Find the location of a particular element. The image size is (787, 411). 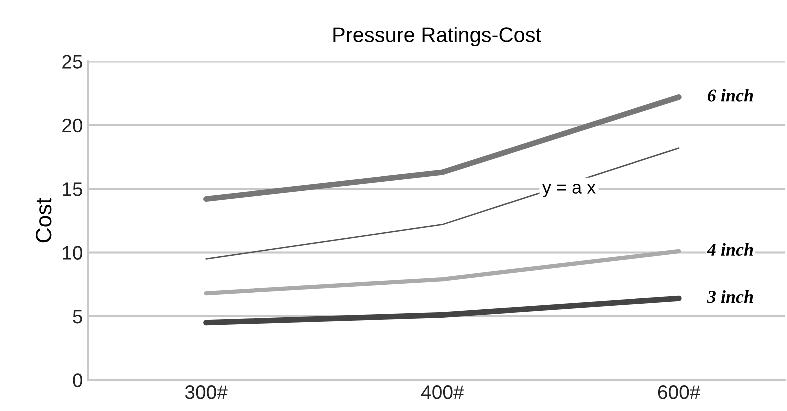

y-tick-label: 10 is located at coordinates (73, 253).